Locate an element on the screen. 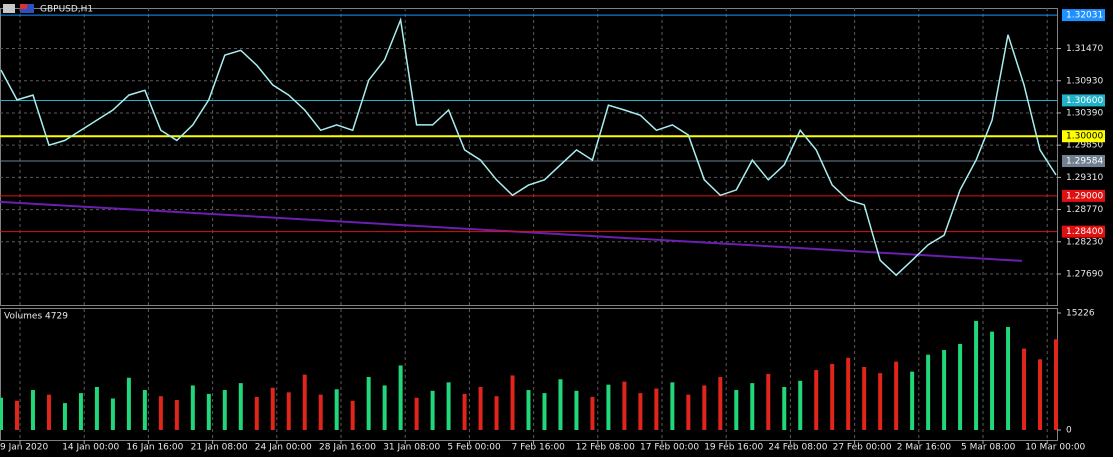 The width and height of the screenshot is (1113, 457). level-label: 1.32031 is located at coordinates (1084, 16).